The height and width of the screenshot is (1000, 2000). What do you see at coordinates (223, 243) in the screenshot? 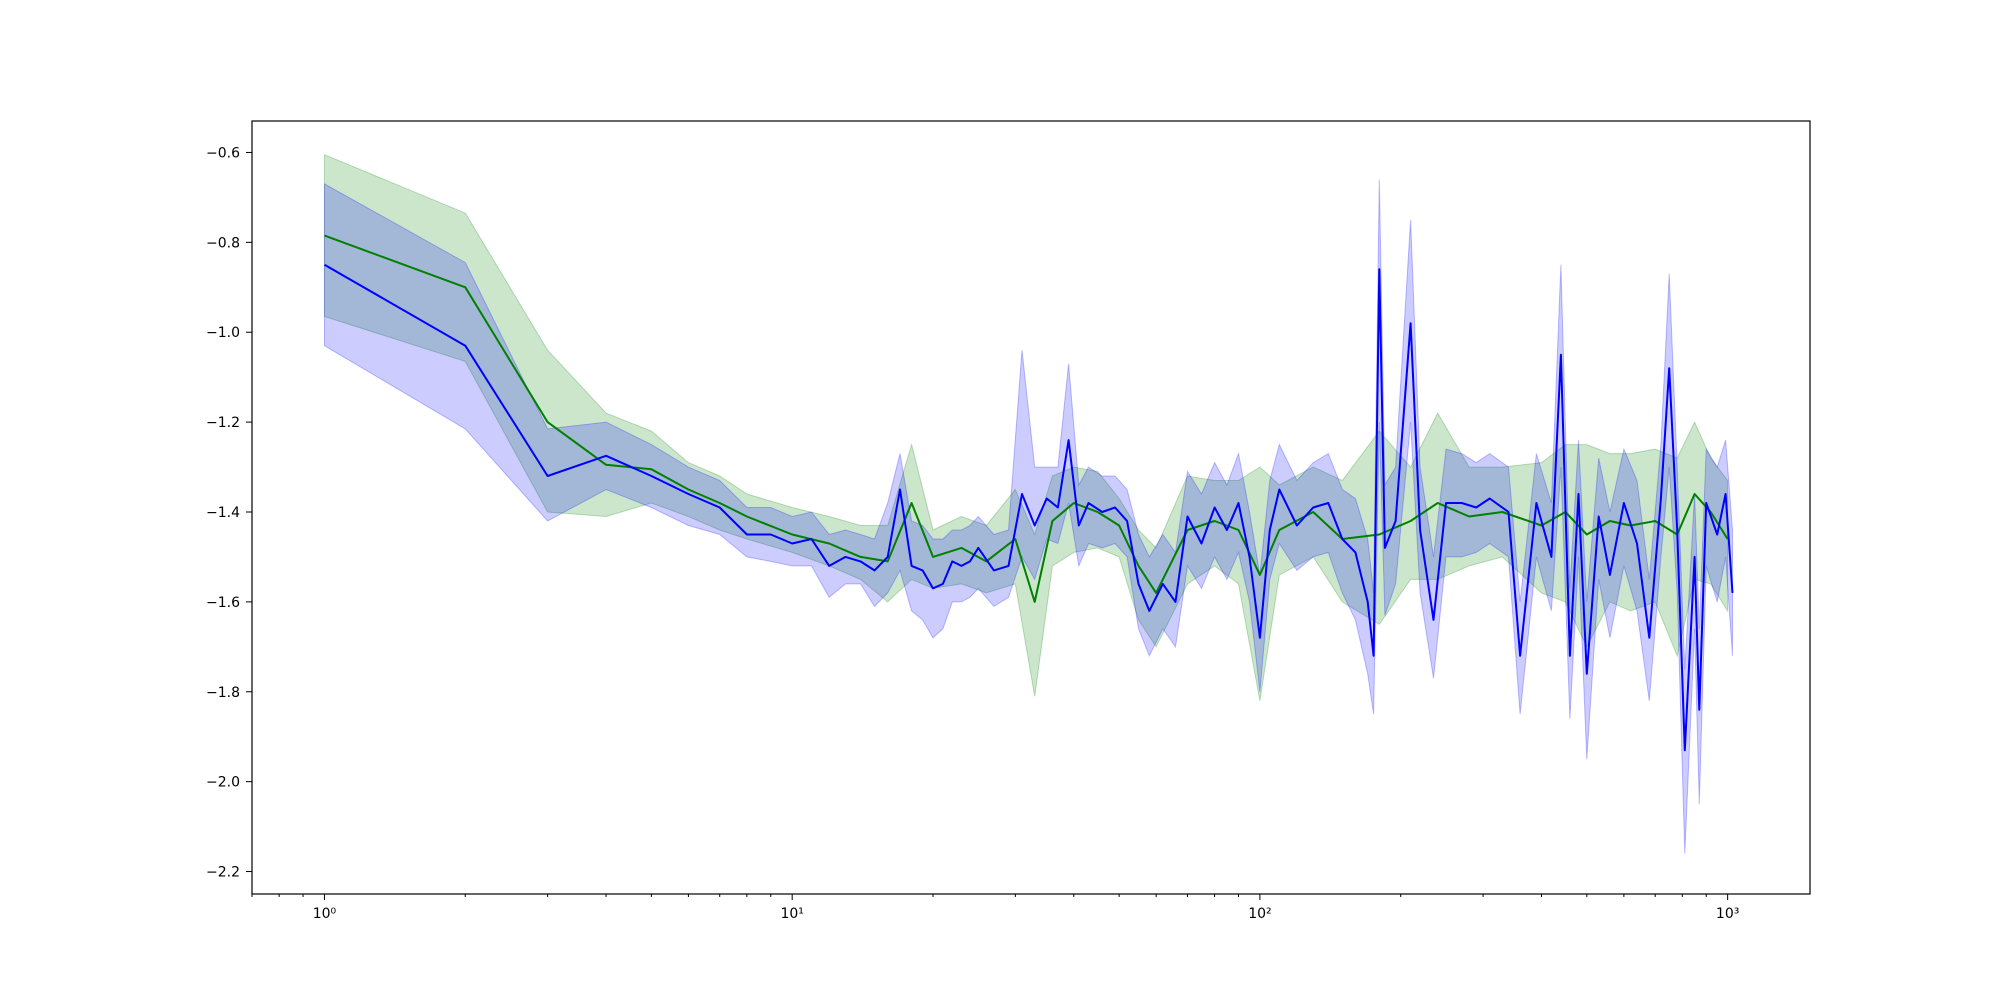
I see `y-tick-label: −0.8` at bounding box center [223, 243].